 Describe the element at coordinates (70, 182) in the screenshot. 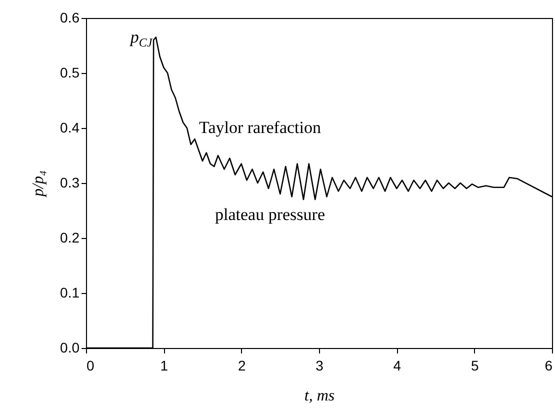

I see `y-tick-label: 0.3` at that location.